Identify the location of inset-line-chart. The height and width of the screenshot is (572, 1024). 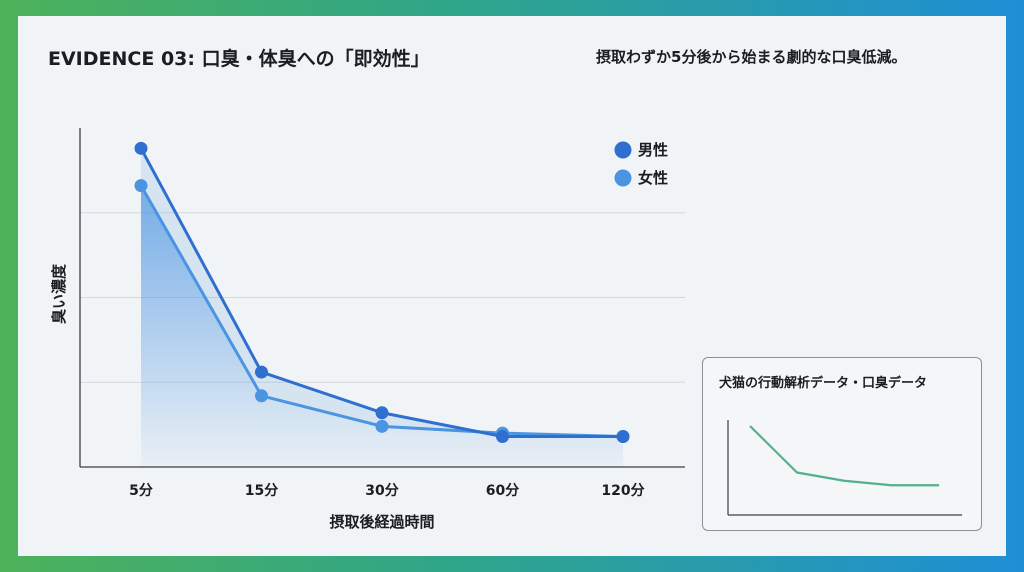
(844, 468).